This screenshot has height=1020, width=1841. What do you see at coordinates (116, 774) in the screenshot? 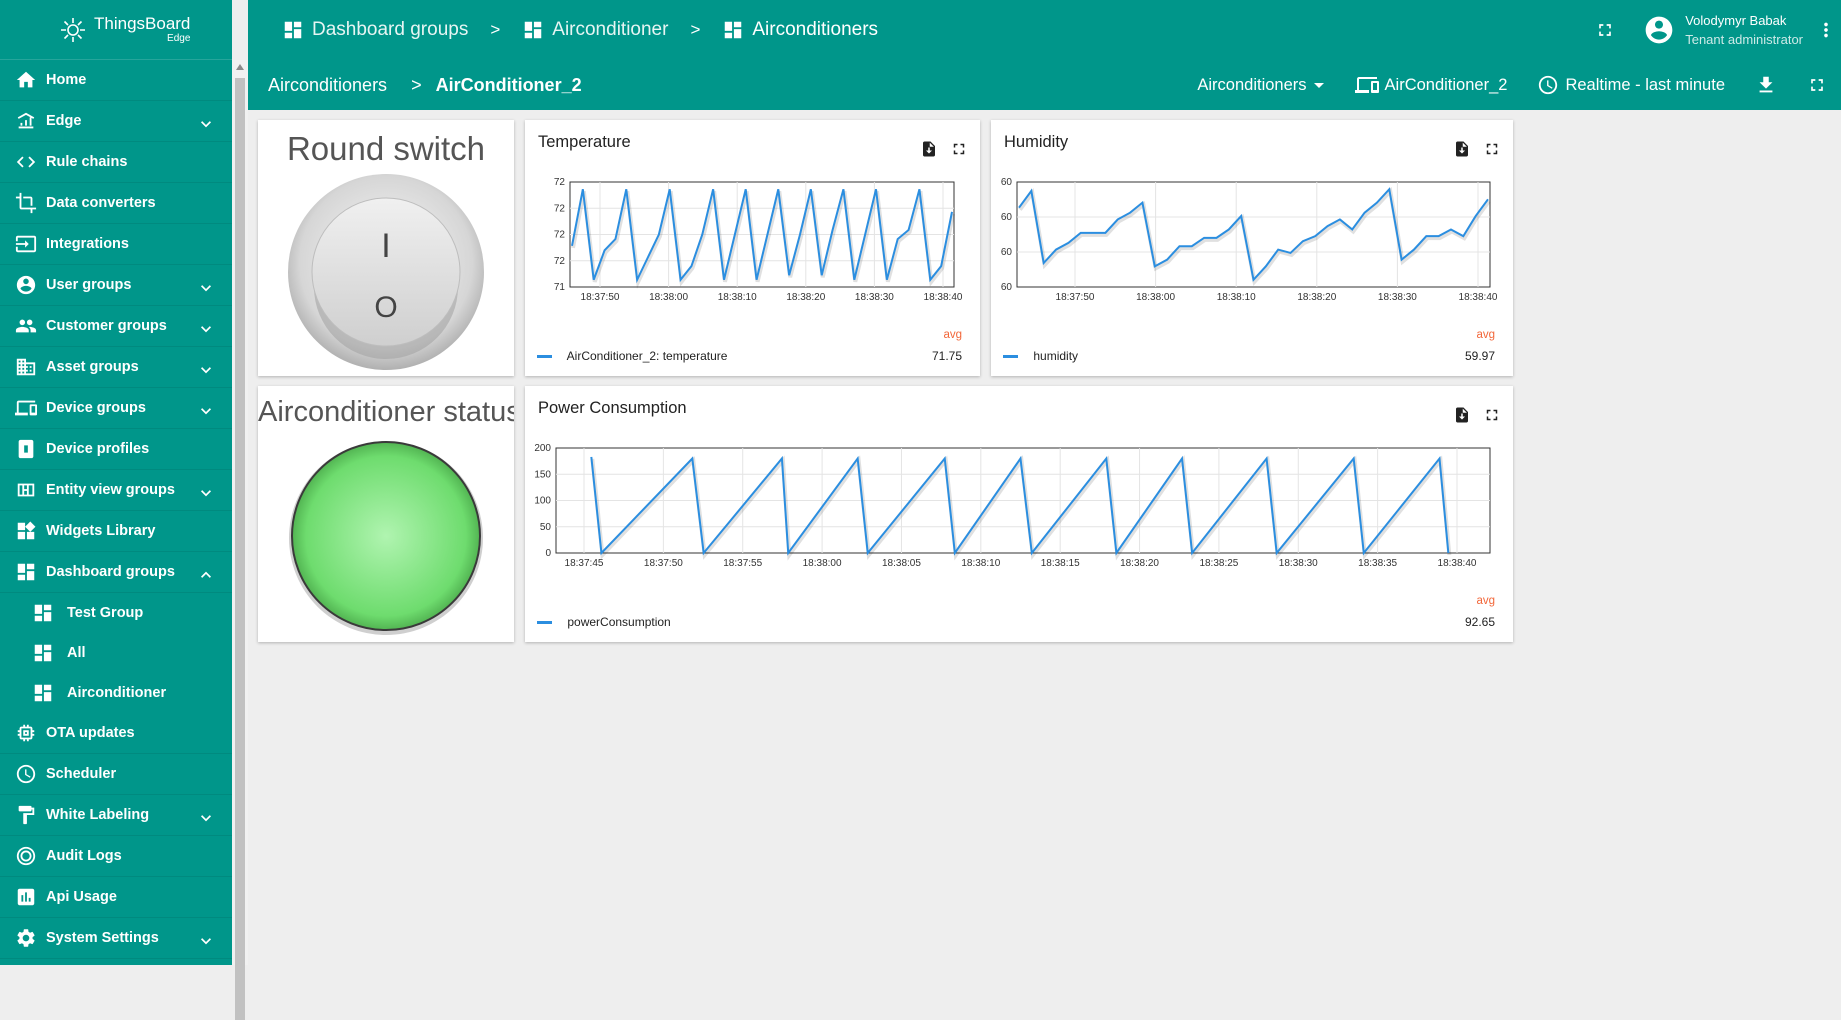
I see `sidebar-item-scheduler: Scheduler` at bounding box center [116, 774].